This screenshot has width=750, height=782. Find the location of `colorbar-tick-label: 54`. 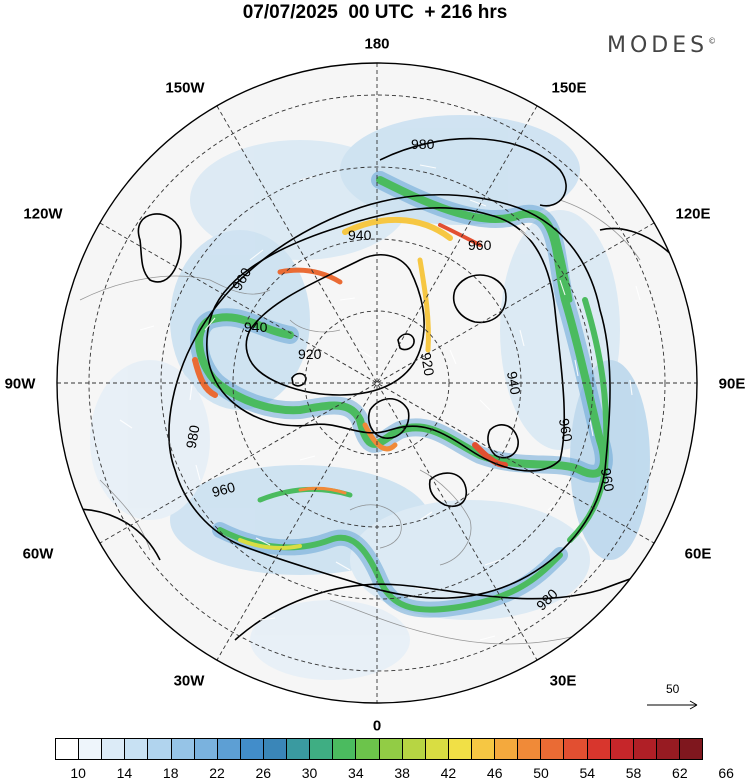

colorbar-tick-label: 54 is located at coordinates (587, 773).